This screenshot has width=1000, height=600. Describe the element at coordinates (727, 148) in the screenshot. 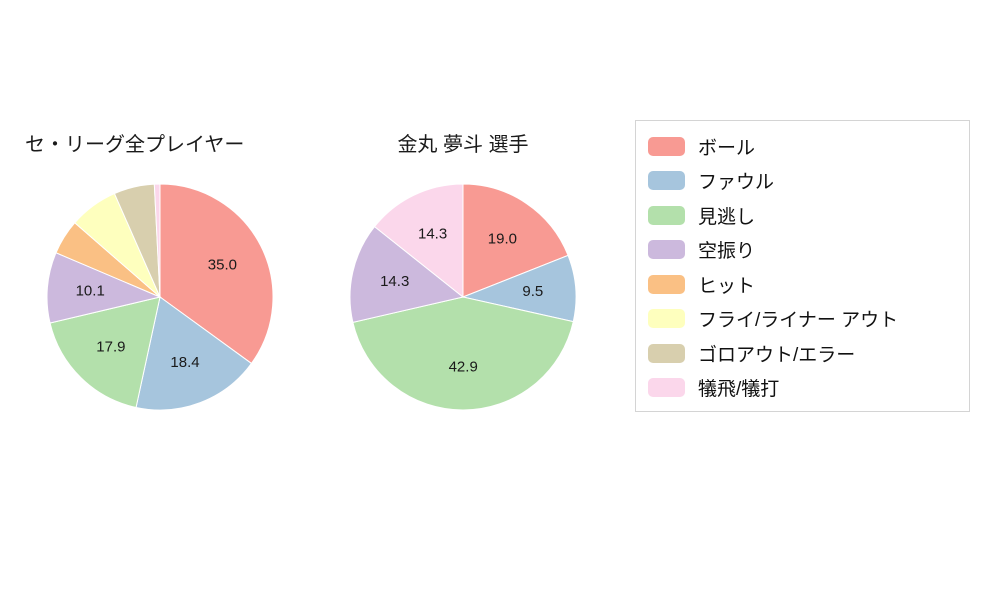

I see `legend-label: ボール` at that location.